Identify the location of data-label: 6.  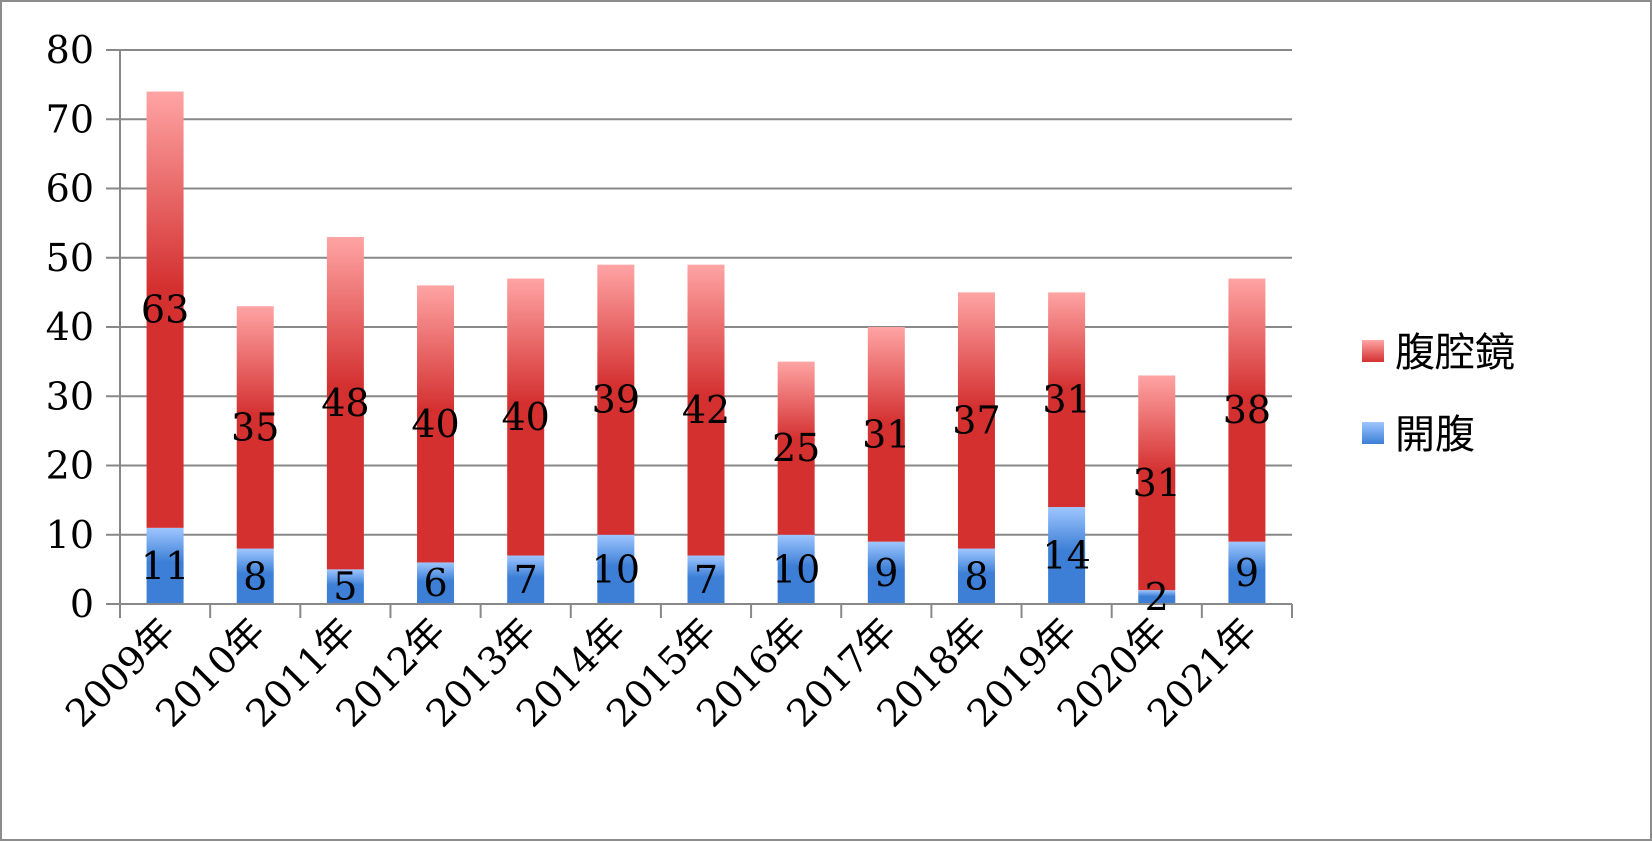
(435, 583).